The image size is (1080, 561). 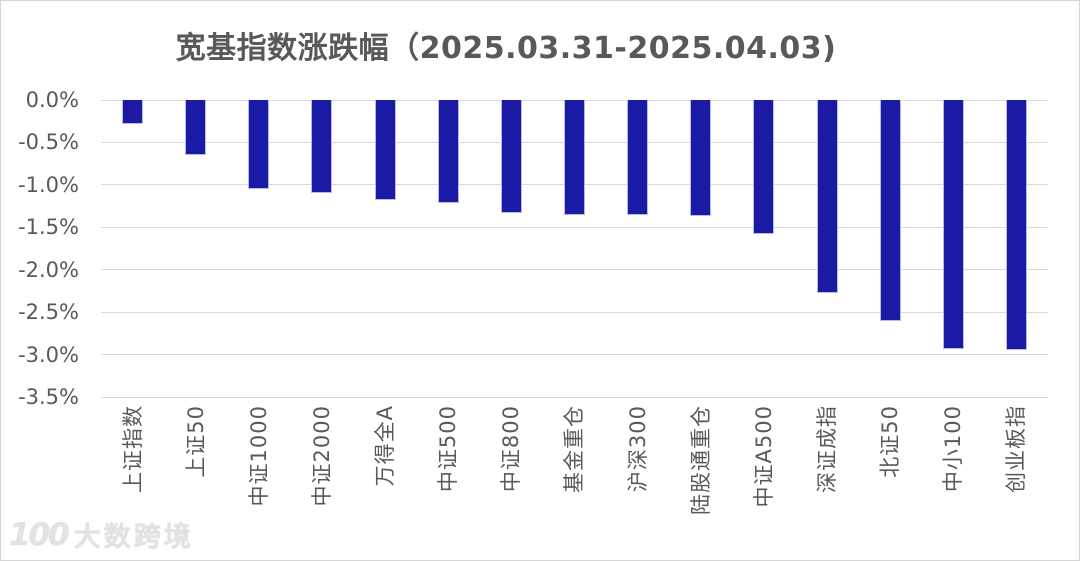 What do you see at coordinates (511, 449) in the screenshot?
I see `x-axis-category-label: 中证800` at bounding box center [511, 449].